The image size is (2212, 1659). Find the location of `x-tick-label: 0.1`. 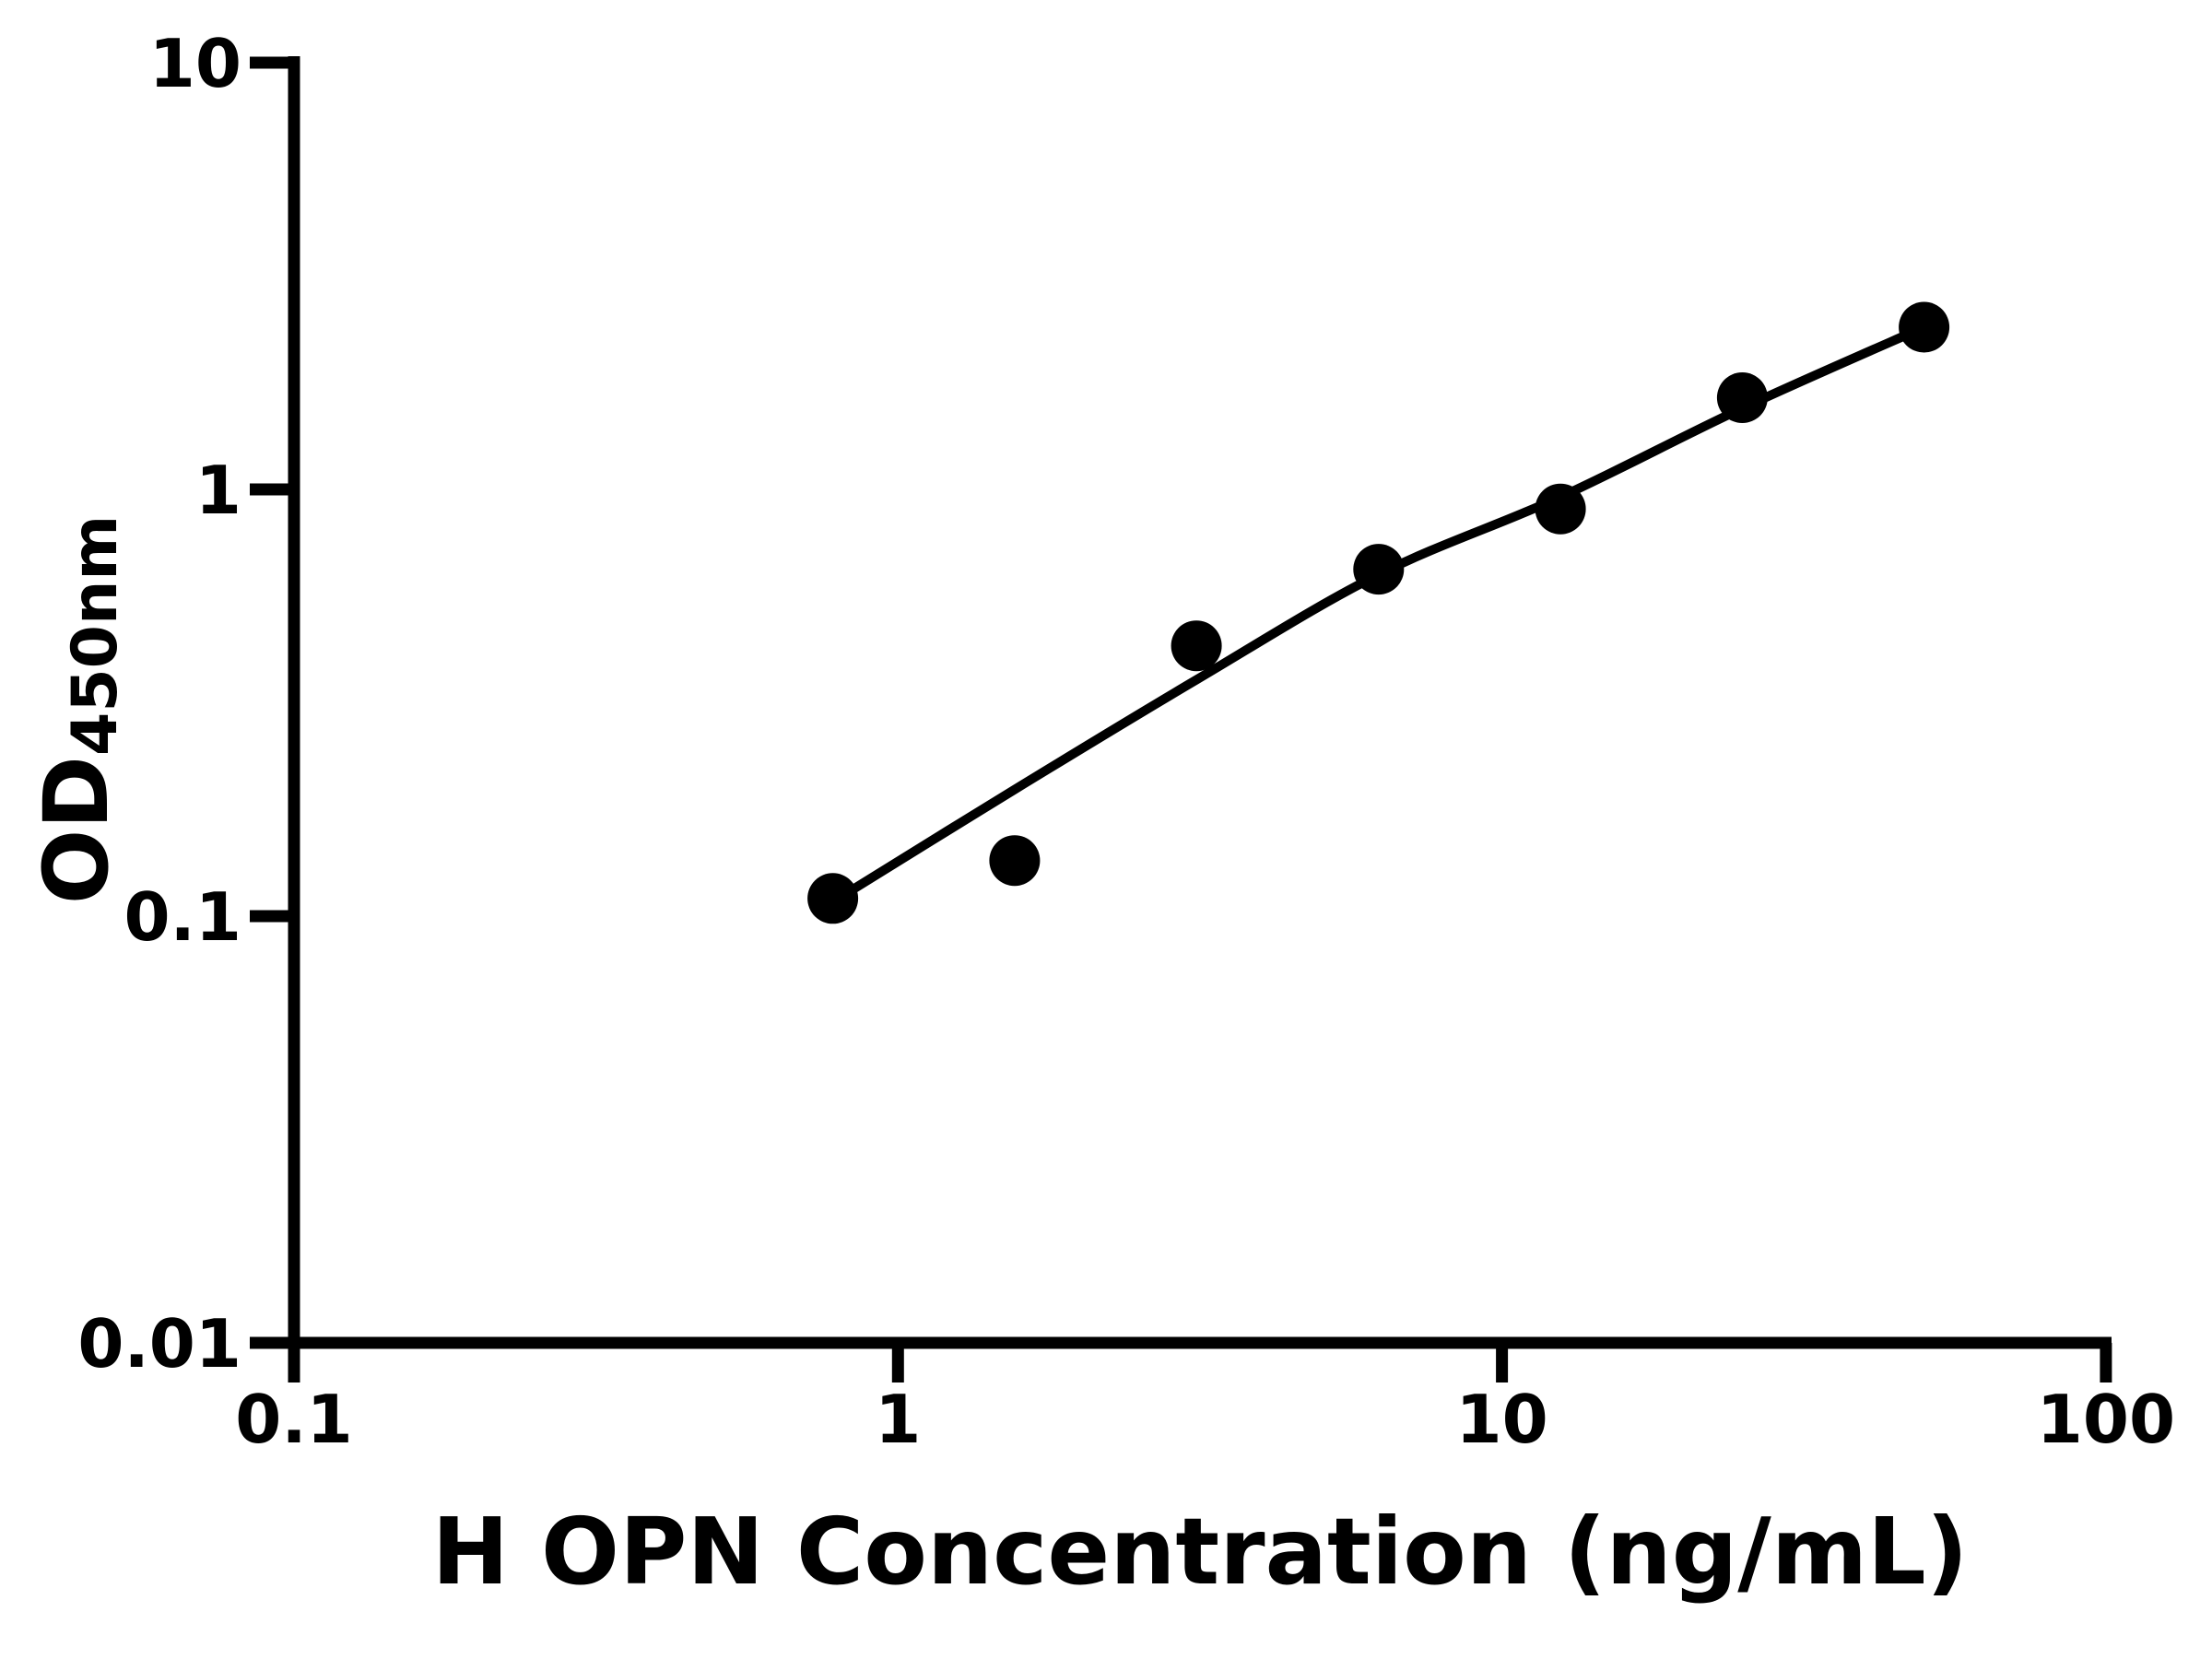

x-tick-label: 0.1 is located at coordinates (294, 1419).